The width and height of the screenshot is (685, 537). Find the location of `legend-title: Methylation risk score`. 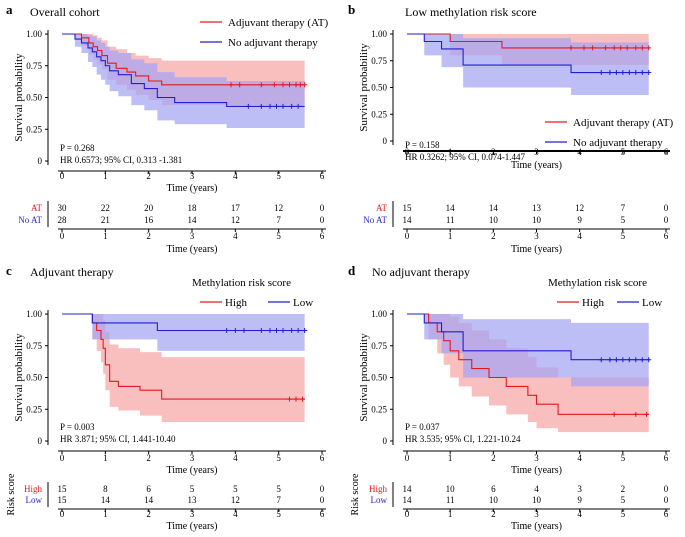

legend-title: Methylation risk score is located at coordinates (241, 283).